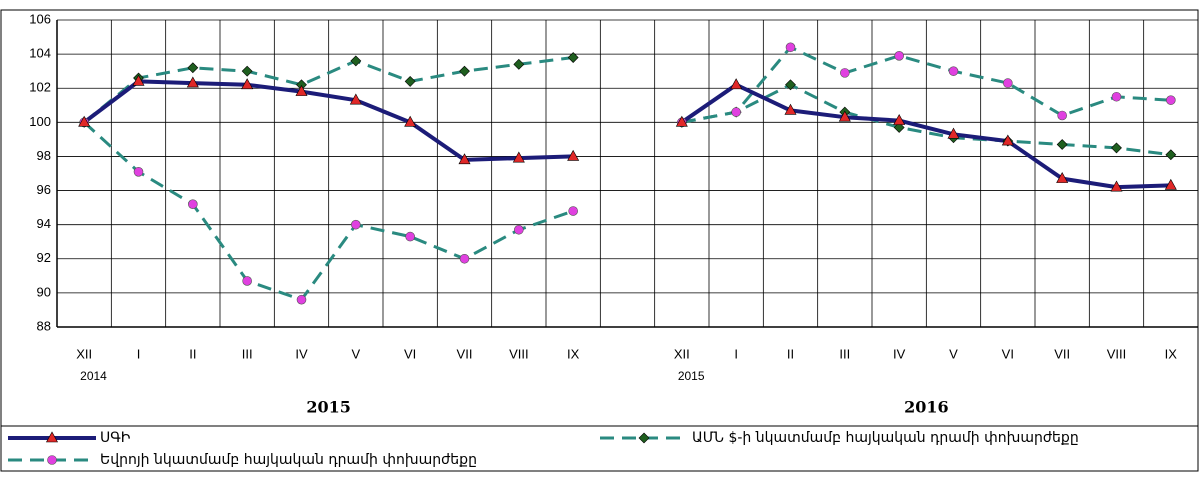  Describe the element at coordinates (691, 376) in the screenshot. I see `year-label: 2015` at that location.